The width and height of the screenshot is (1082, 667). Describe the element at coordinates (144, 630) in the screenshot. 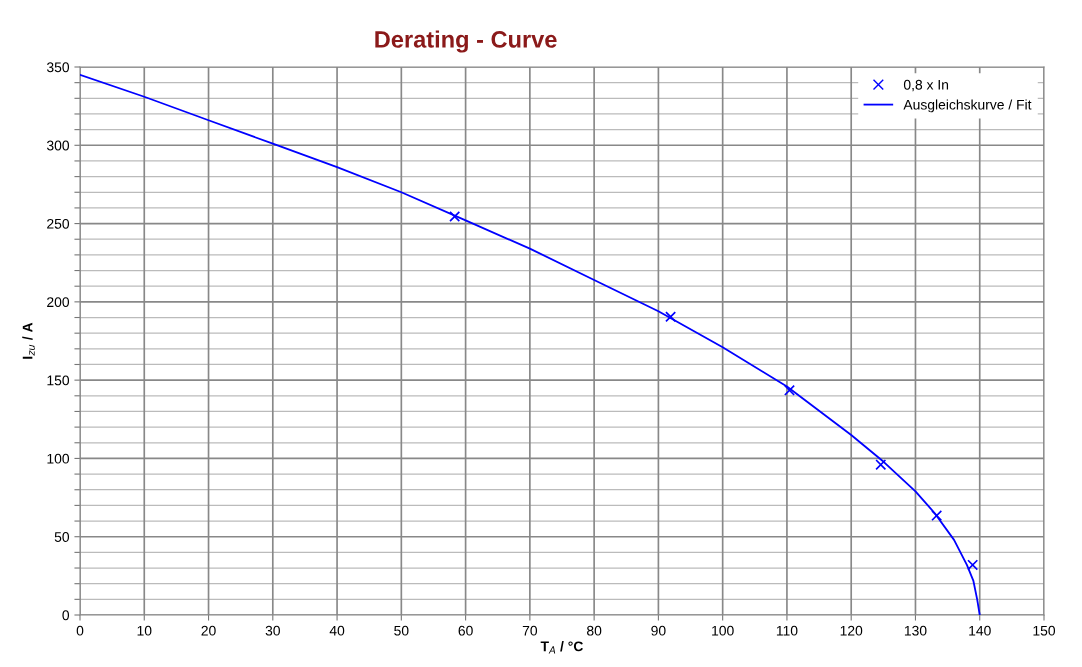

I see `x-tick-label: 10` at that location.